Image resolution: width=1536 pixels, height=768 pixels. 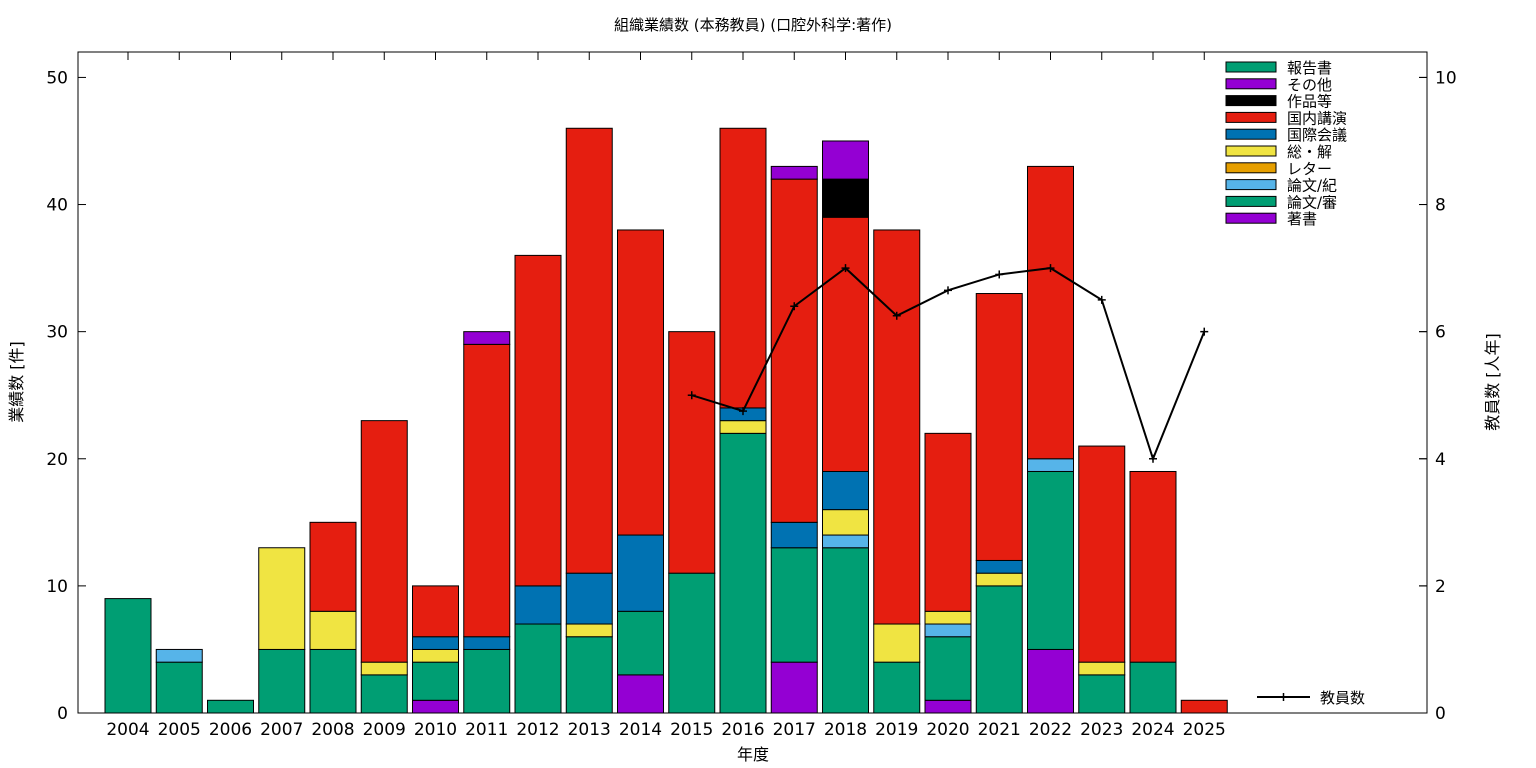 What do you see at coordinates (281, 730) in the screenshot?
I see `x-tick-label: 2007` at bounding box center [281, 730].